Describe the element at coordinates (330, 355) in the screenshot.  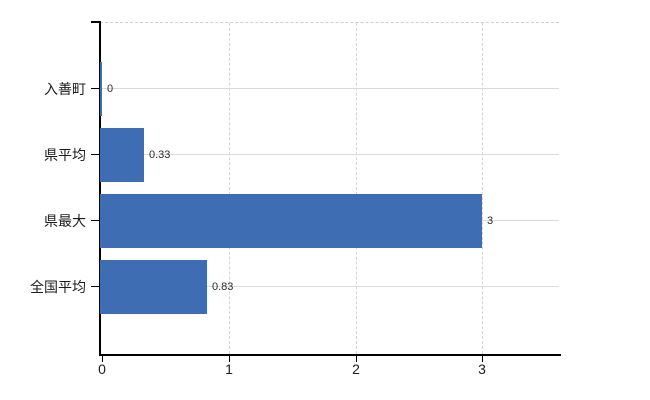
I see `x-axis-line` at that location.